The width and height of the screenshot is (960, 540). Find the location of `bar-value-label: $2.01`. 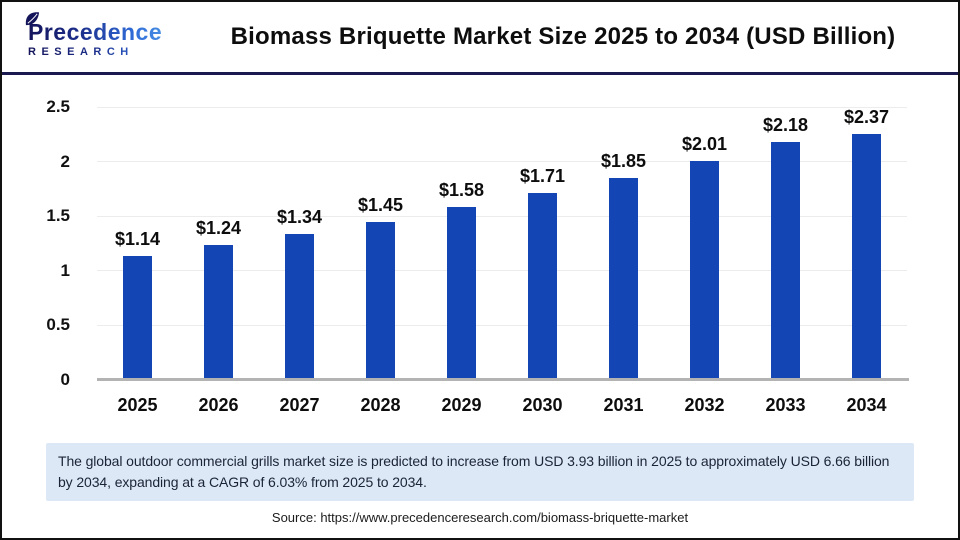

bar-value-label: $2.01 is located at coordinates (704, 143).